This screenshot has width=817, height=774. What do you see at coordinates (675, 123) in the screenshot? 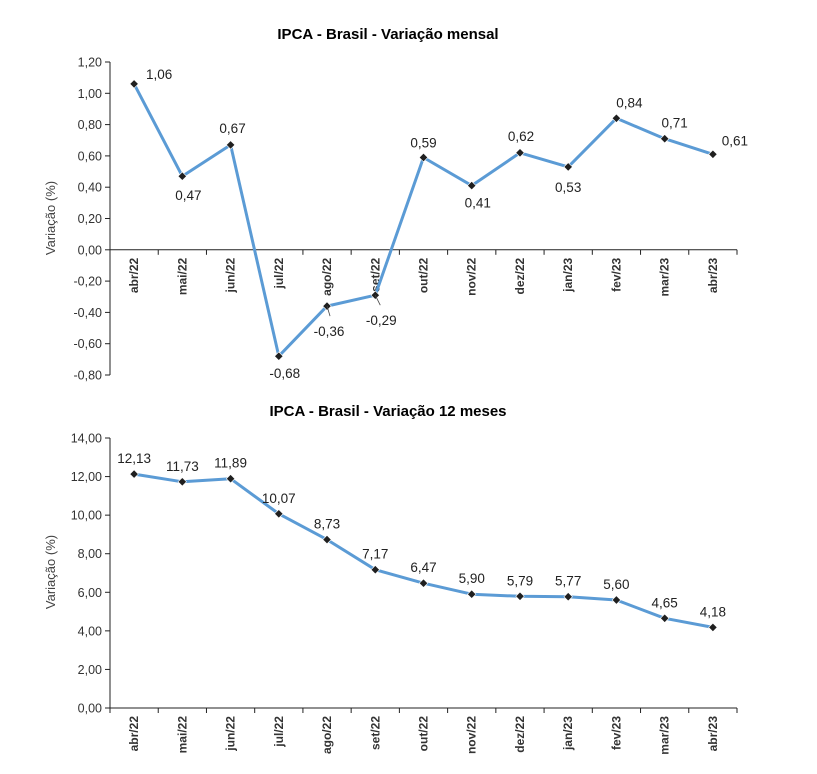
I see `data-label: 0,71` at bounding box center [675, 123].